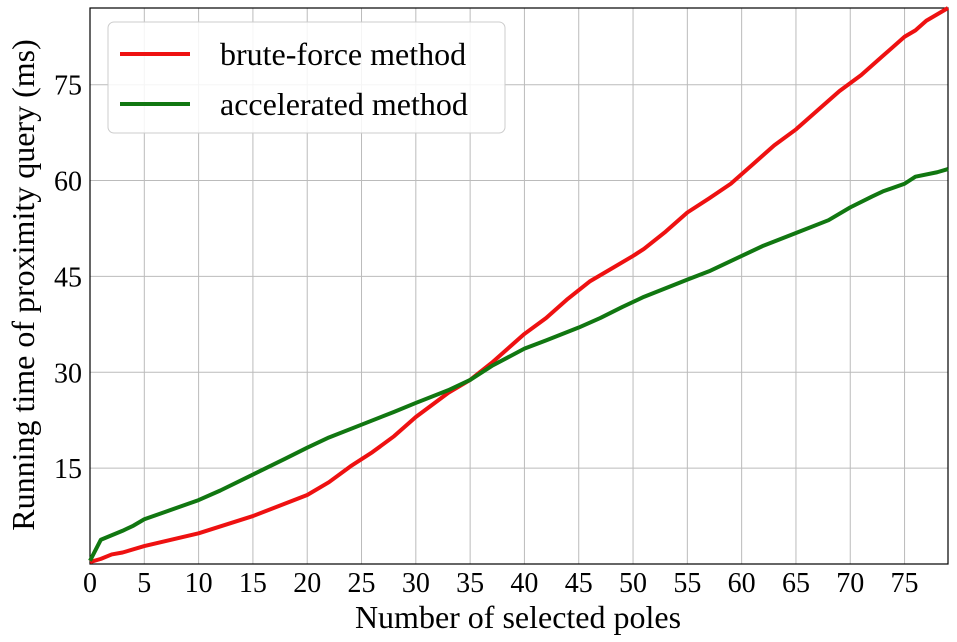 The height and width of the screenshot is (642, 957). I want to click on y-axis-label: Running time of proximity query (ms), so click(23, 285).